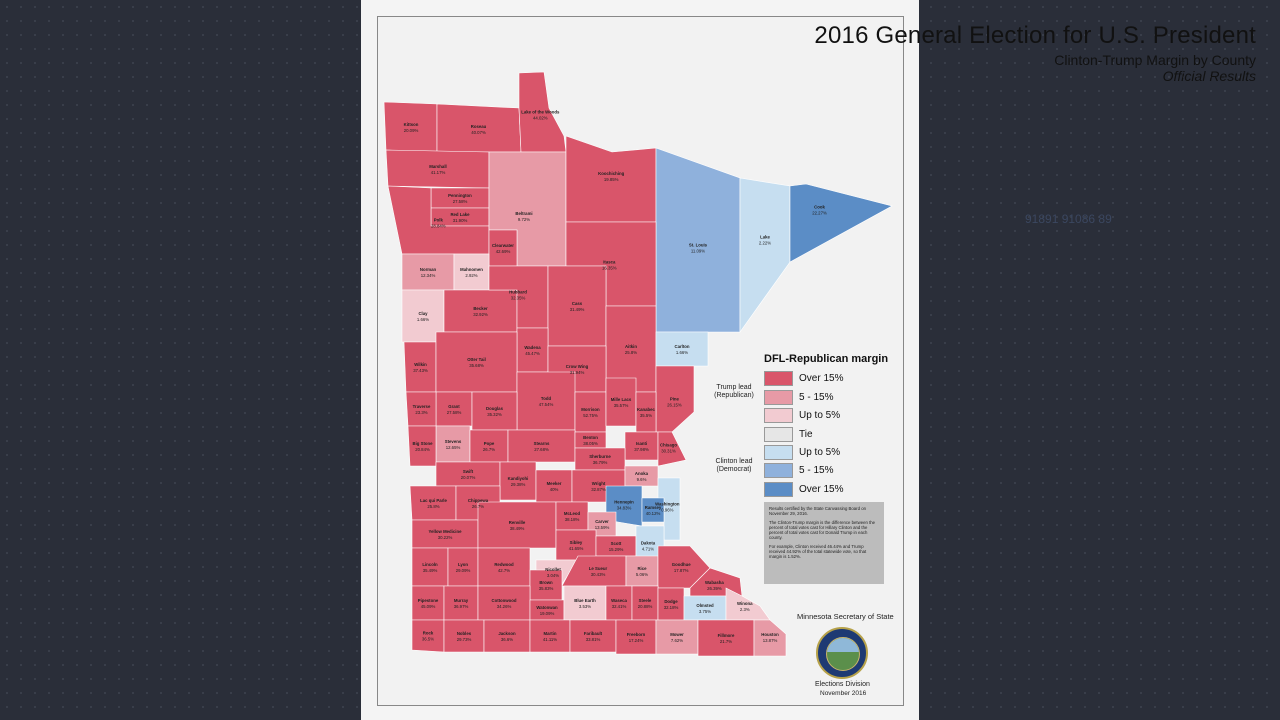 The width and height of the screenshot is (1280, 720). Describe the element at coordinates (600, 456) in the screenshot. I see `county-name-label: Sherburne` at that location.